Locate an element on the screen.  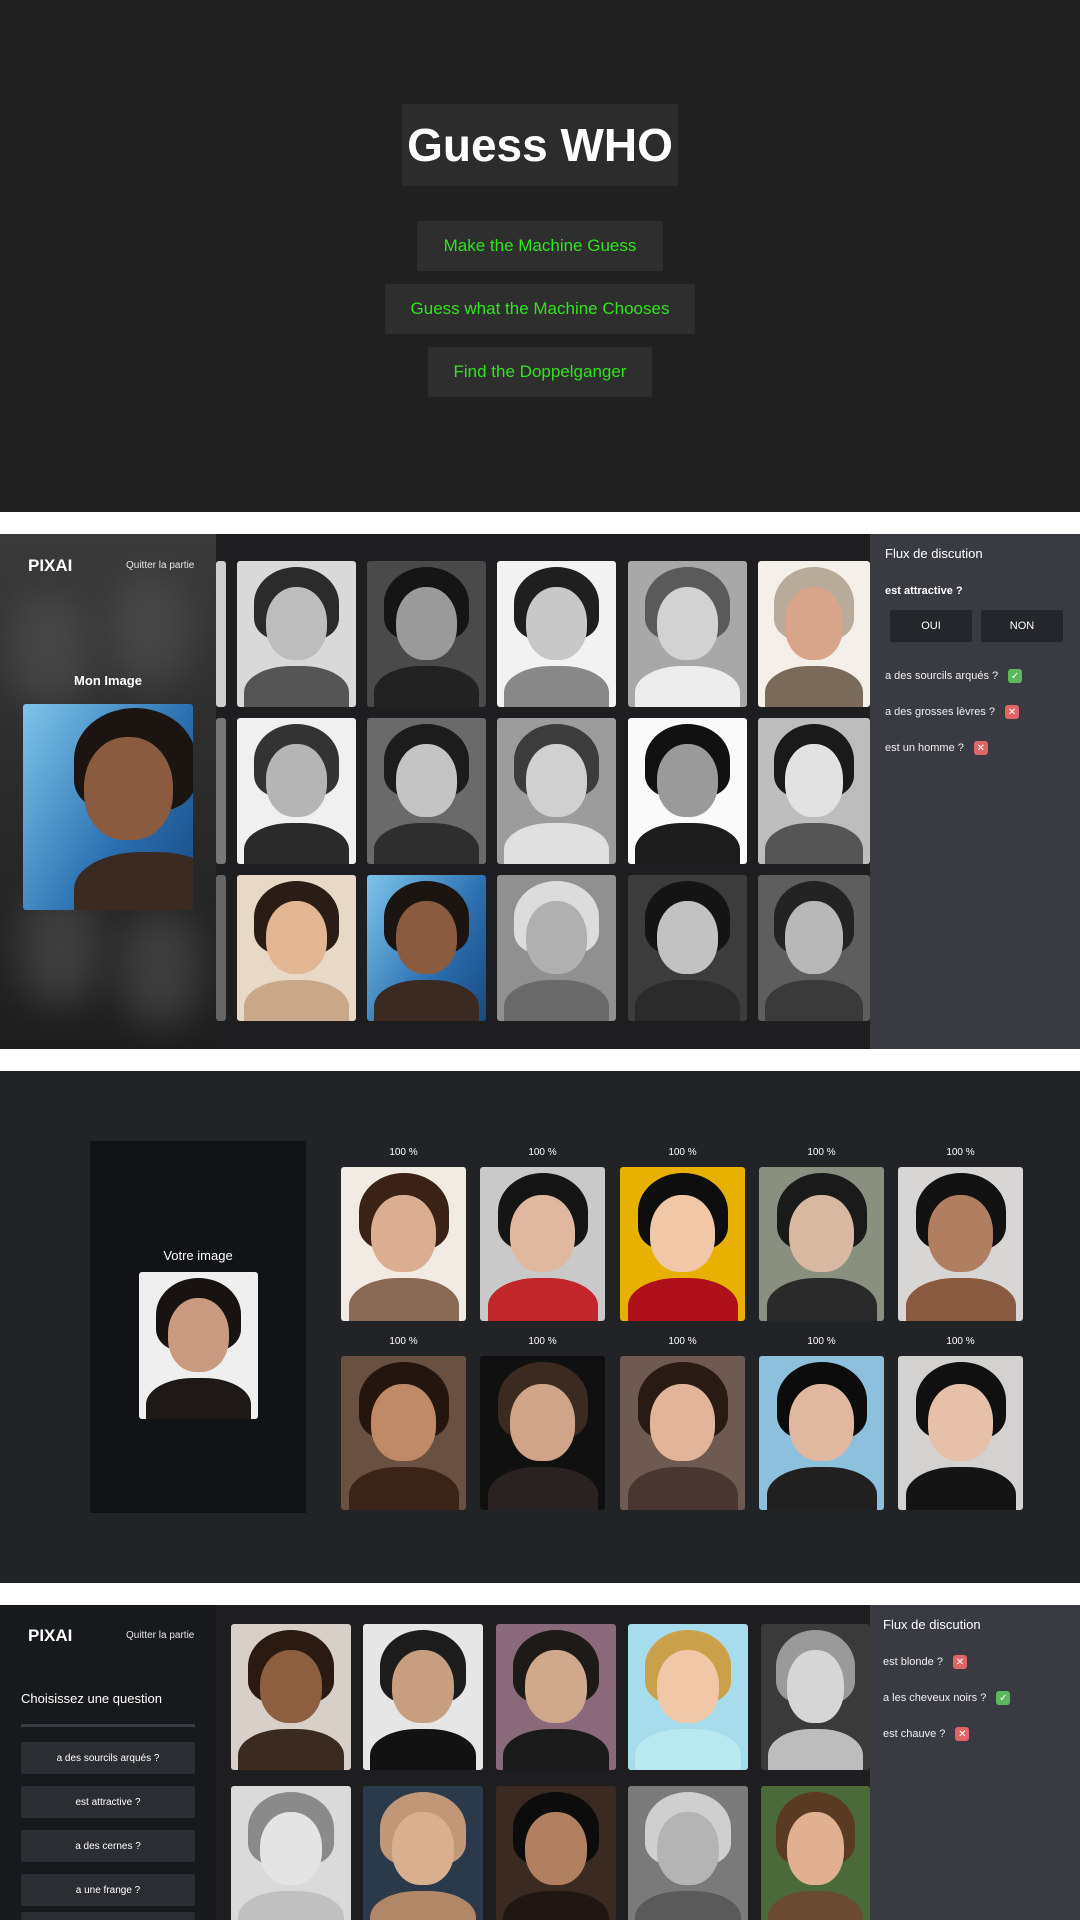
current-question: est attractive ? is located at coordinates (924, 591).